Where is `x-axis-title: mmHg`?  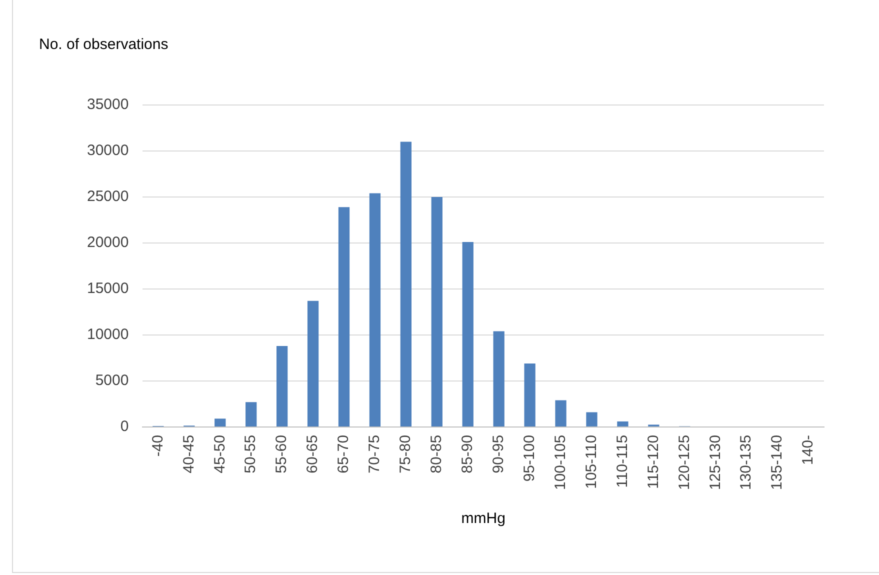 x-axis-title: mmHg is located at coordinates (483, 519).